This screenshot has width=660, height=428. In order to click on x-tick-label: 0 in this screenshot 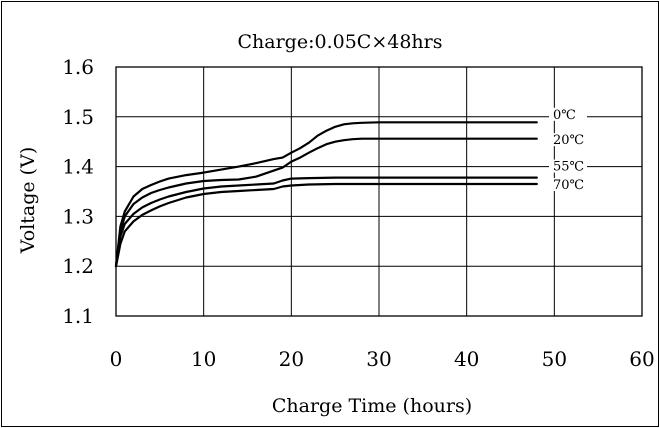, I will do `click(116, 359)`.